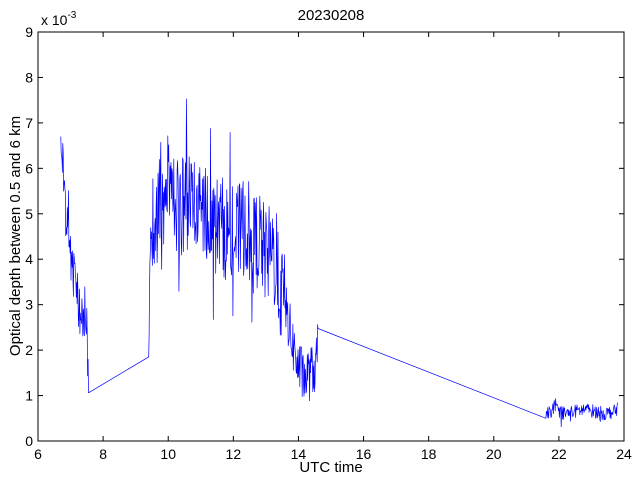  Describe the element at coordinates (29, 123) in the screenshot. I see `y-tick-label: 7` at that location.